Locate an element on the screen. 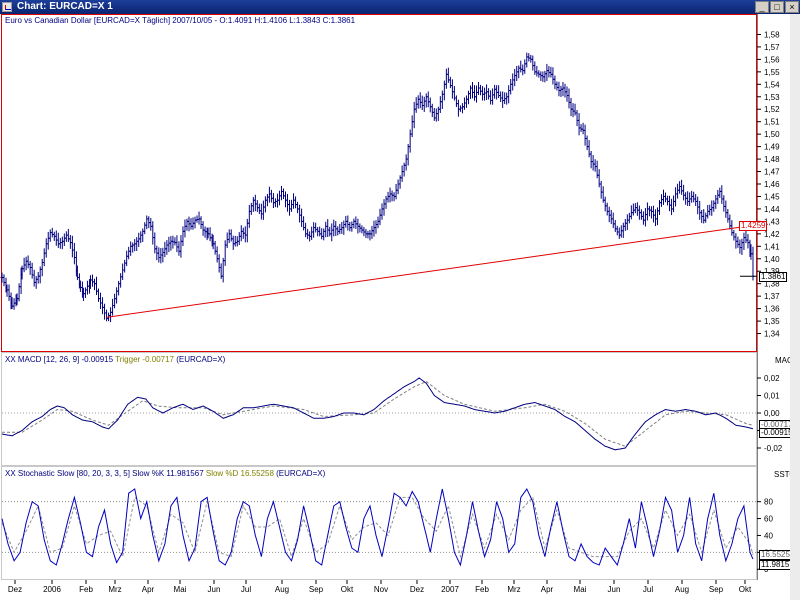 The image size is (800, 600). y-tick-label-0: 1,36 is located at coordinates (772, 309).